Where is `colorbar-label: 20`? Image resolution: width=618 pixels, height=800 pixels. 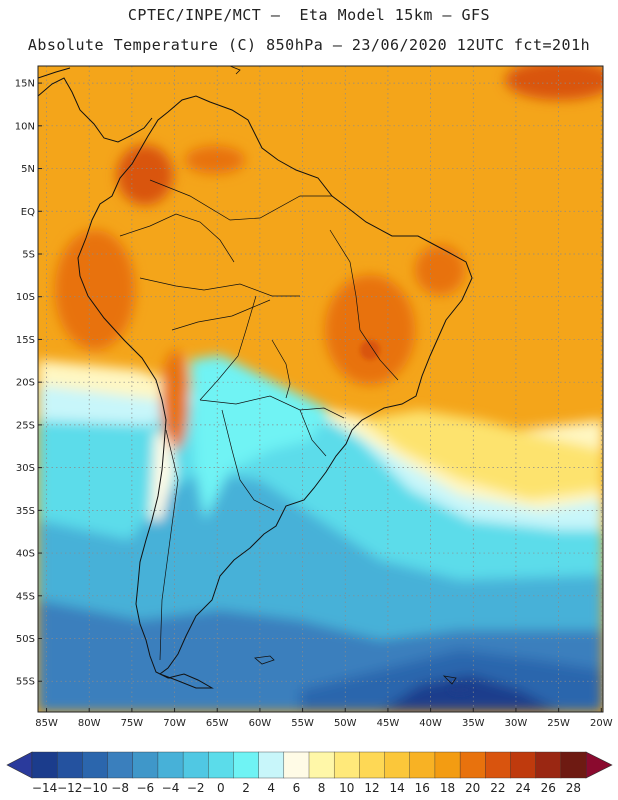 colorbar-label: 20 is located at coordinates (472, 788).